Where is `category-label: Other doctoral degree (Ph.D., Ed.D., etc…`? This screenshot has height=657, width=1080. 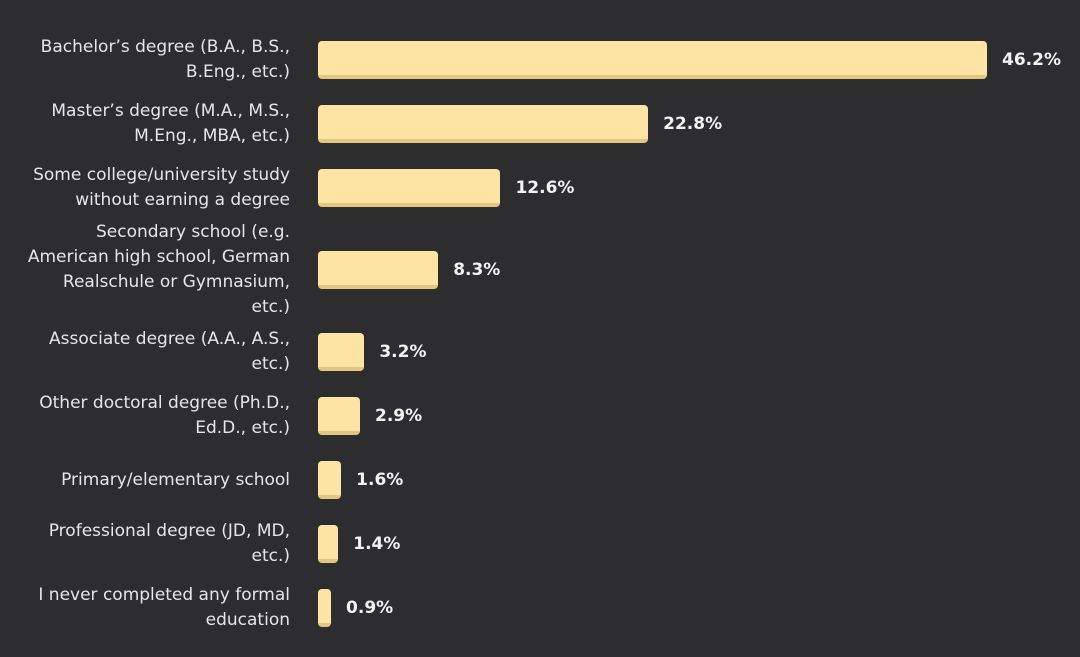 category-label: Other doctoral degree (Ph.D., Ed.D., etc… is located at coordinates (164, 415).